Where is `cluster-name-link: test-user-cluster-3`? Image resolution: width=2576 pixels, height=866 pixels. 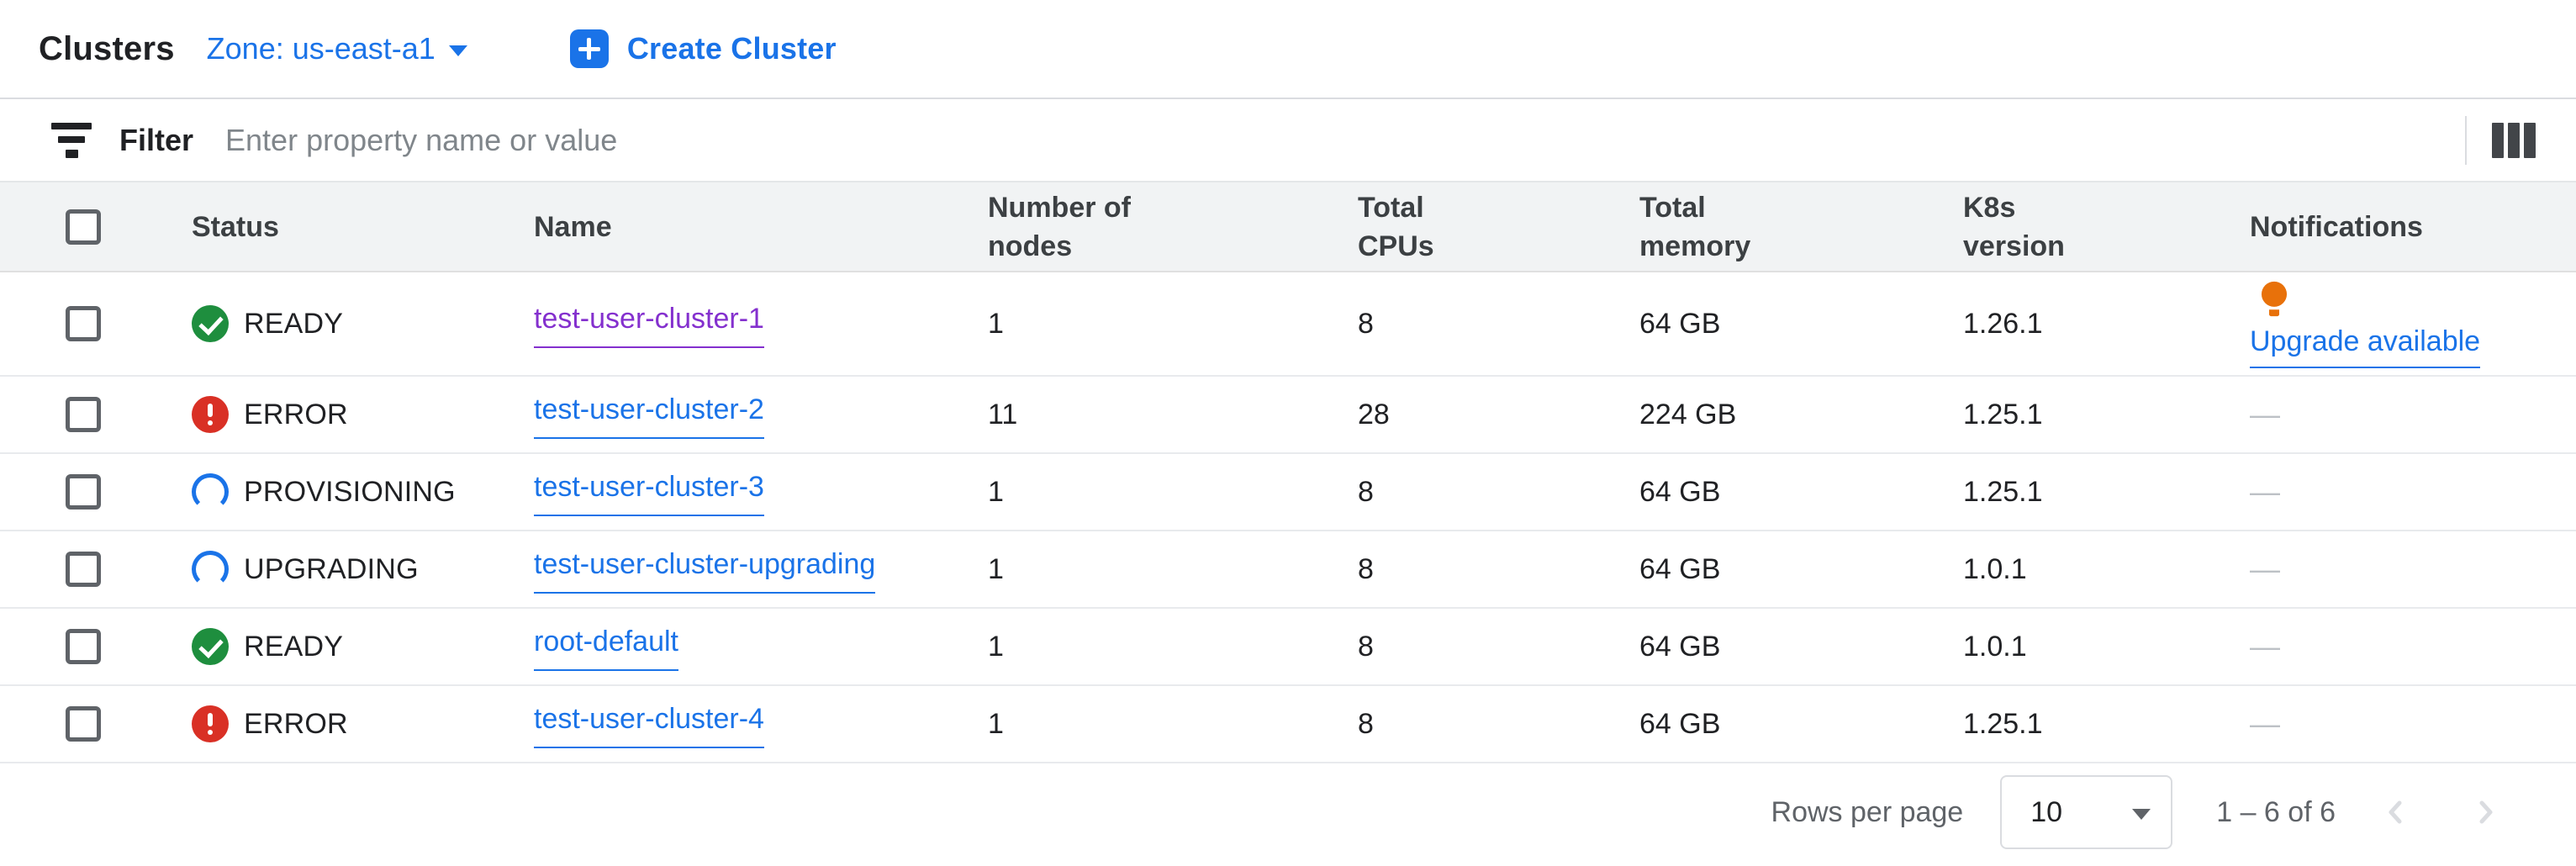 cluster-name-link: test-user-cluster-3 is located at coordinates (649, 491).